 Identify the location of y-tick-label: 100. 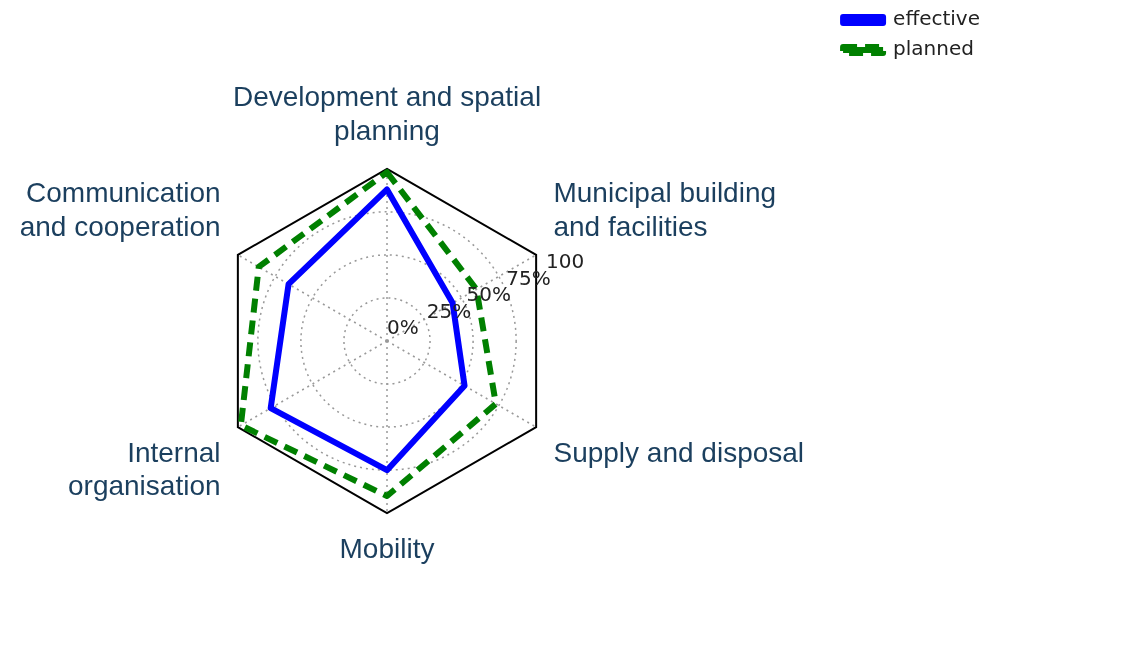
(565, 261).